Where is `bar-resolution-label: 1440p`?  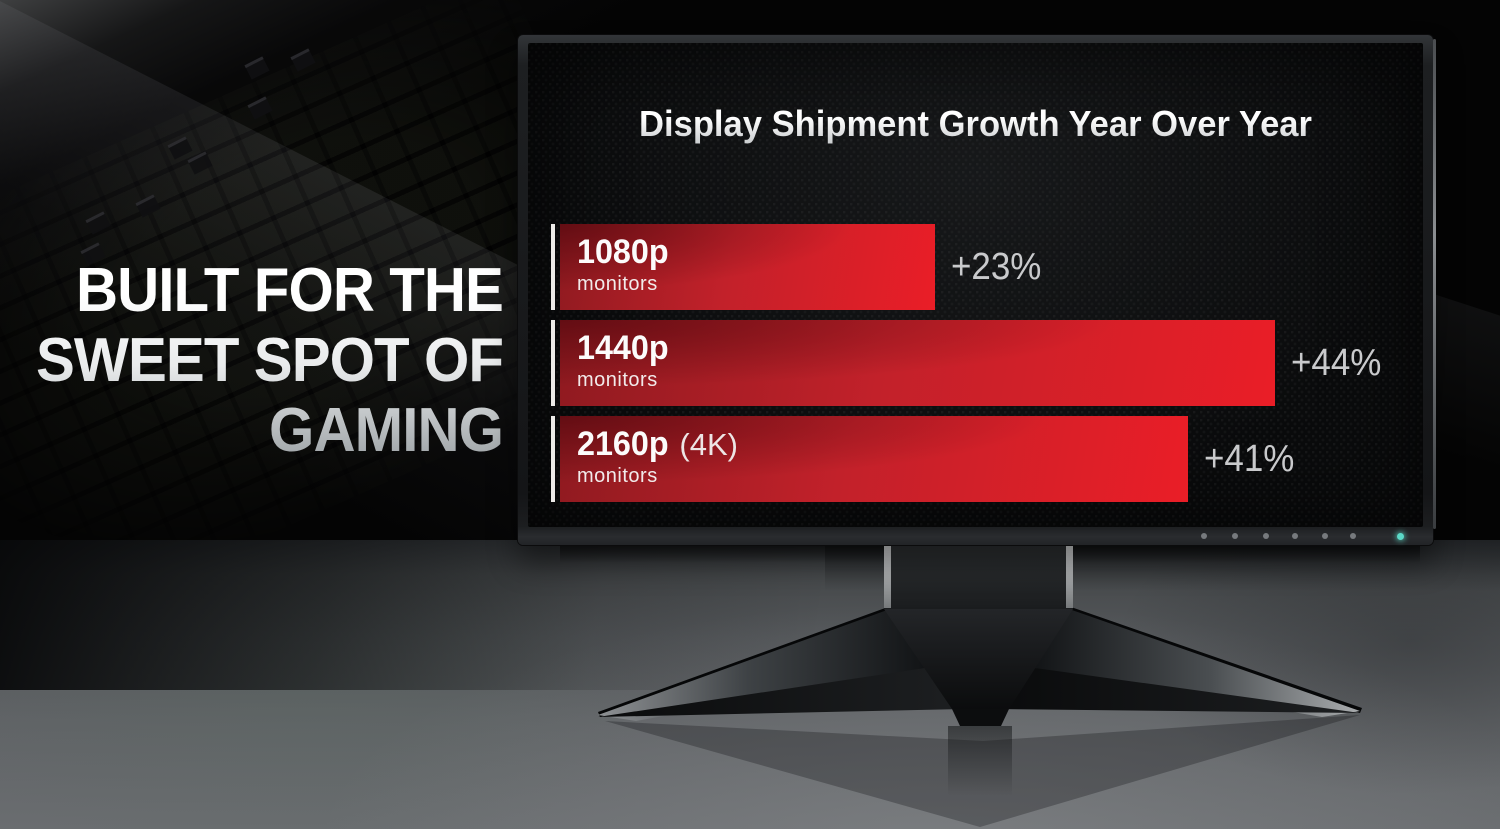
bar-resolution-label: 1440p is located at coordinates (623, 348).